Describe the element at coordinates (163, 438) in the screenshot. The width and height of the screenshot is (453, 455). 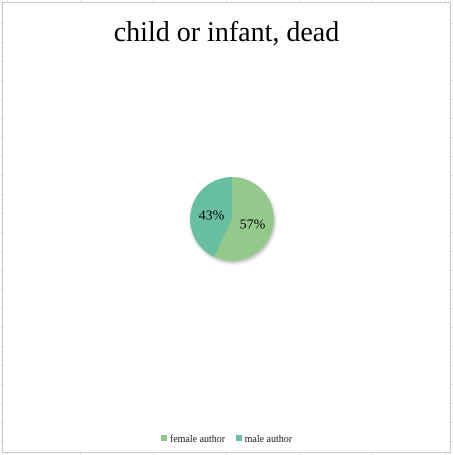
I see `legend-swatch-female-author` at that location.